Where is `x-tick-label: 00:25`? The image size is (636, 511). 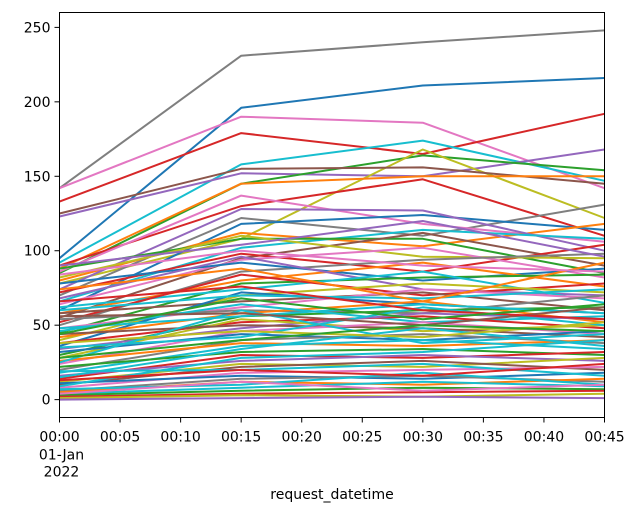
x-tick-label: 00:25 is located at coordinates (362, 438).